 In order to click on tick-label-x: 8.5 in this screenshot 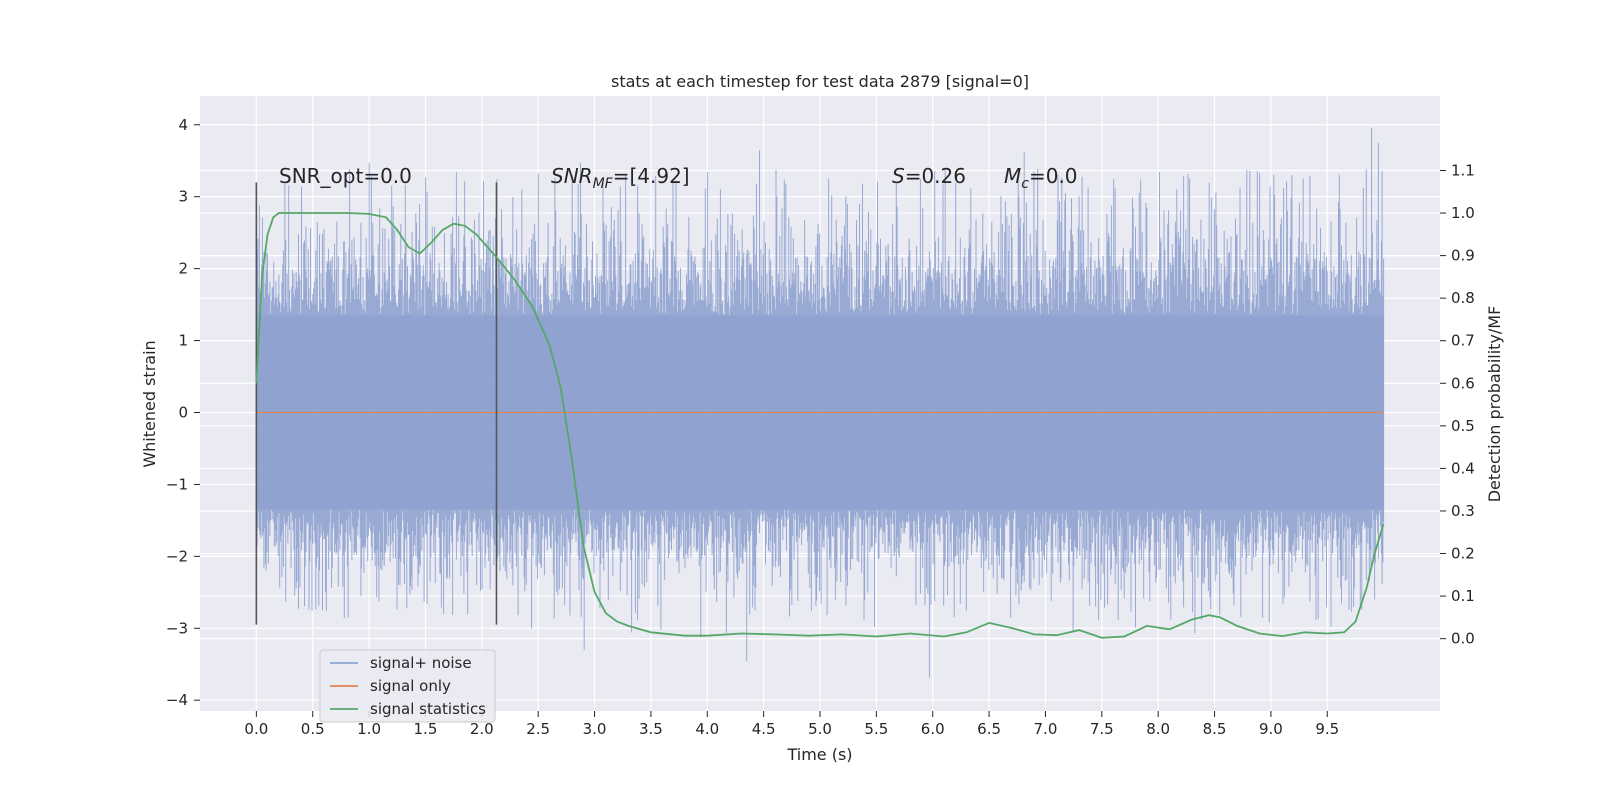, I will do `click(1215, 729)`.